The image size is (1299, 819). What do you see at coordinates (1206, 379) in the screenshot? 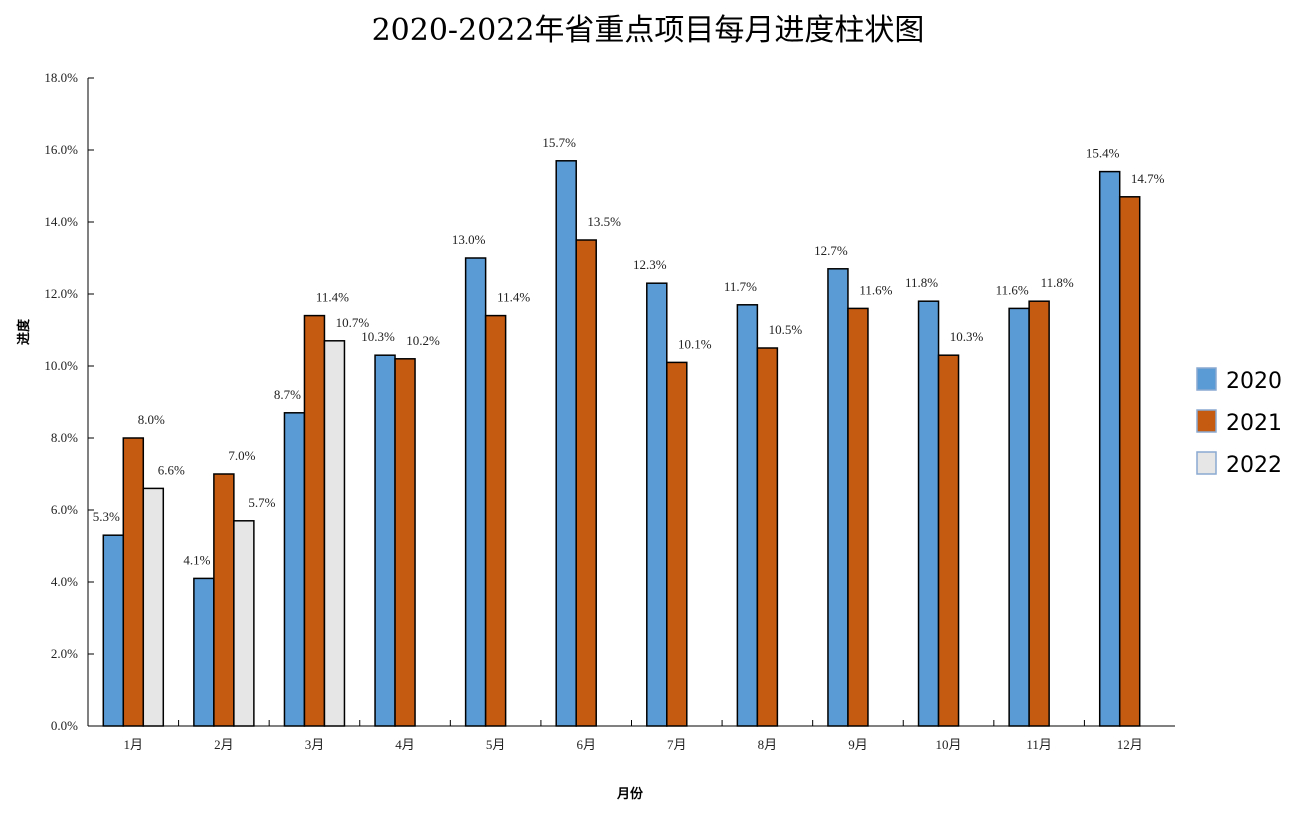
I see `legend-swatch-2020` at bounding box center [1206, 379].